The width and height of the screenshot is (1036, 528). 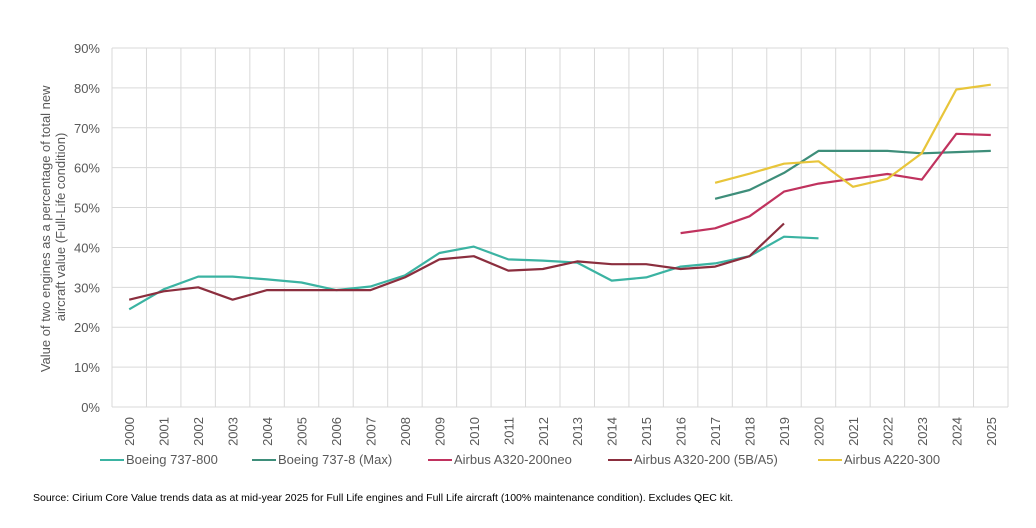 What do you see at coordinates (750, 431) in the screenshot?
I see `x-tick-label: 2018` at bounding box center [750, 431].